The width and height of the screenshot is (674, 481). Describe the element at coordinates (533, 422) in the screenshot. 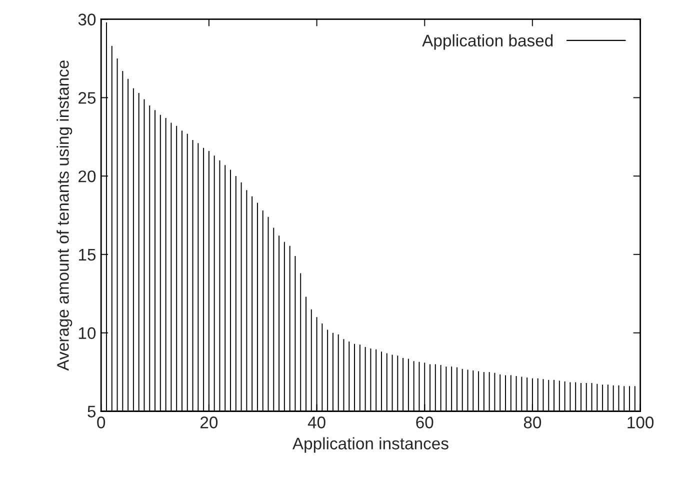

I see `x-tick-label: 80` at that location.